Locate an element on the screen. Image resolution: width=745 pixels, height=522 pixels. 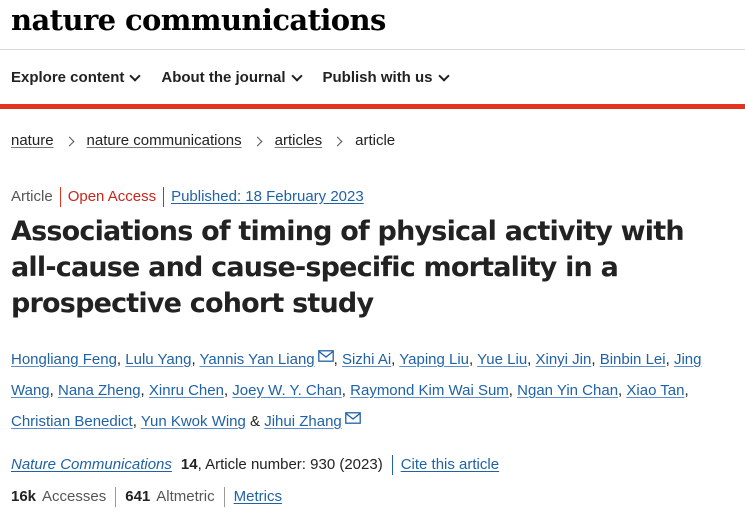
nav-explore-content: Explore content is located at coordinates (76, 78).